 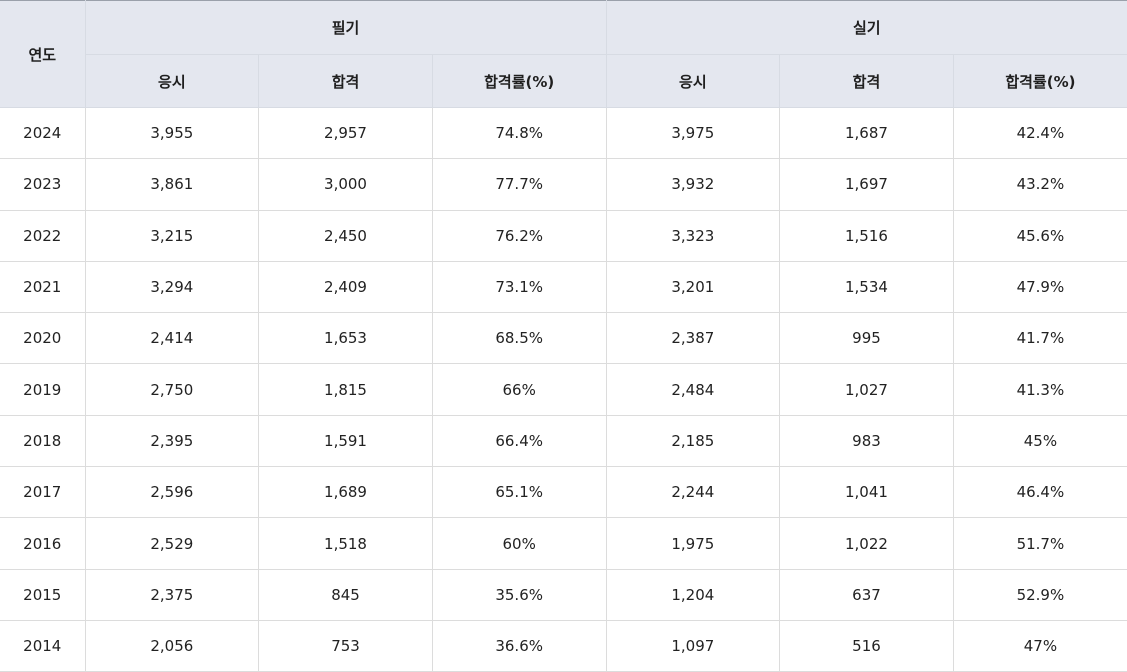 I want to click on cell-practical-rate: 51.7%, so click(x=1040, y=543).